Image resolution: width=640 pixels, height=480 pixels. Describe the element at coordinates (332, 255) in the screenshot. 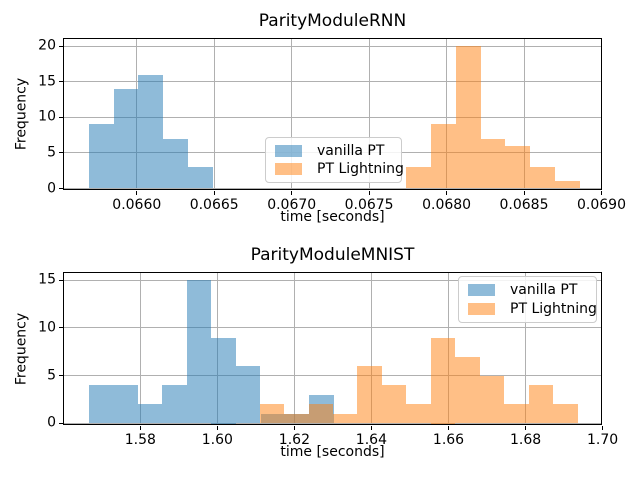

I see `mnist-plot-title: ParityModuleMNIST` at that location.